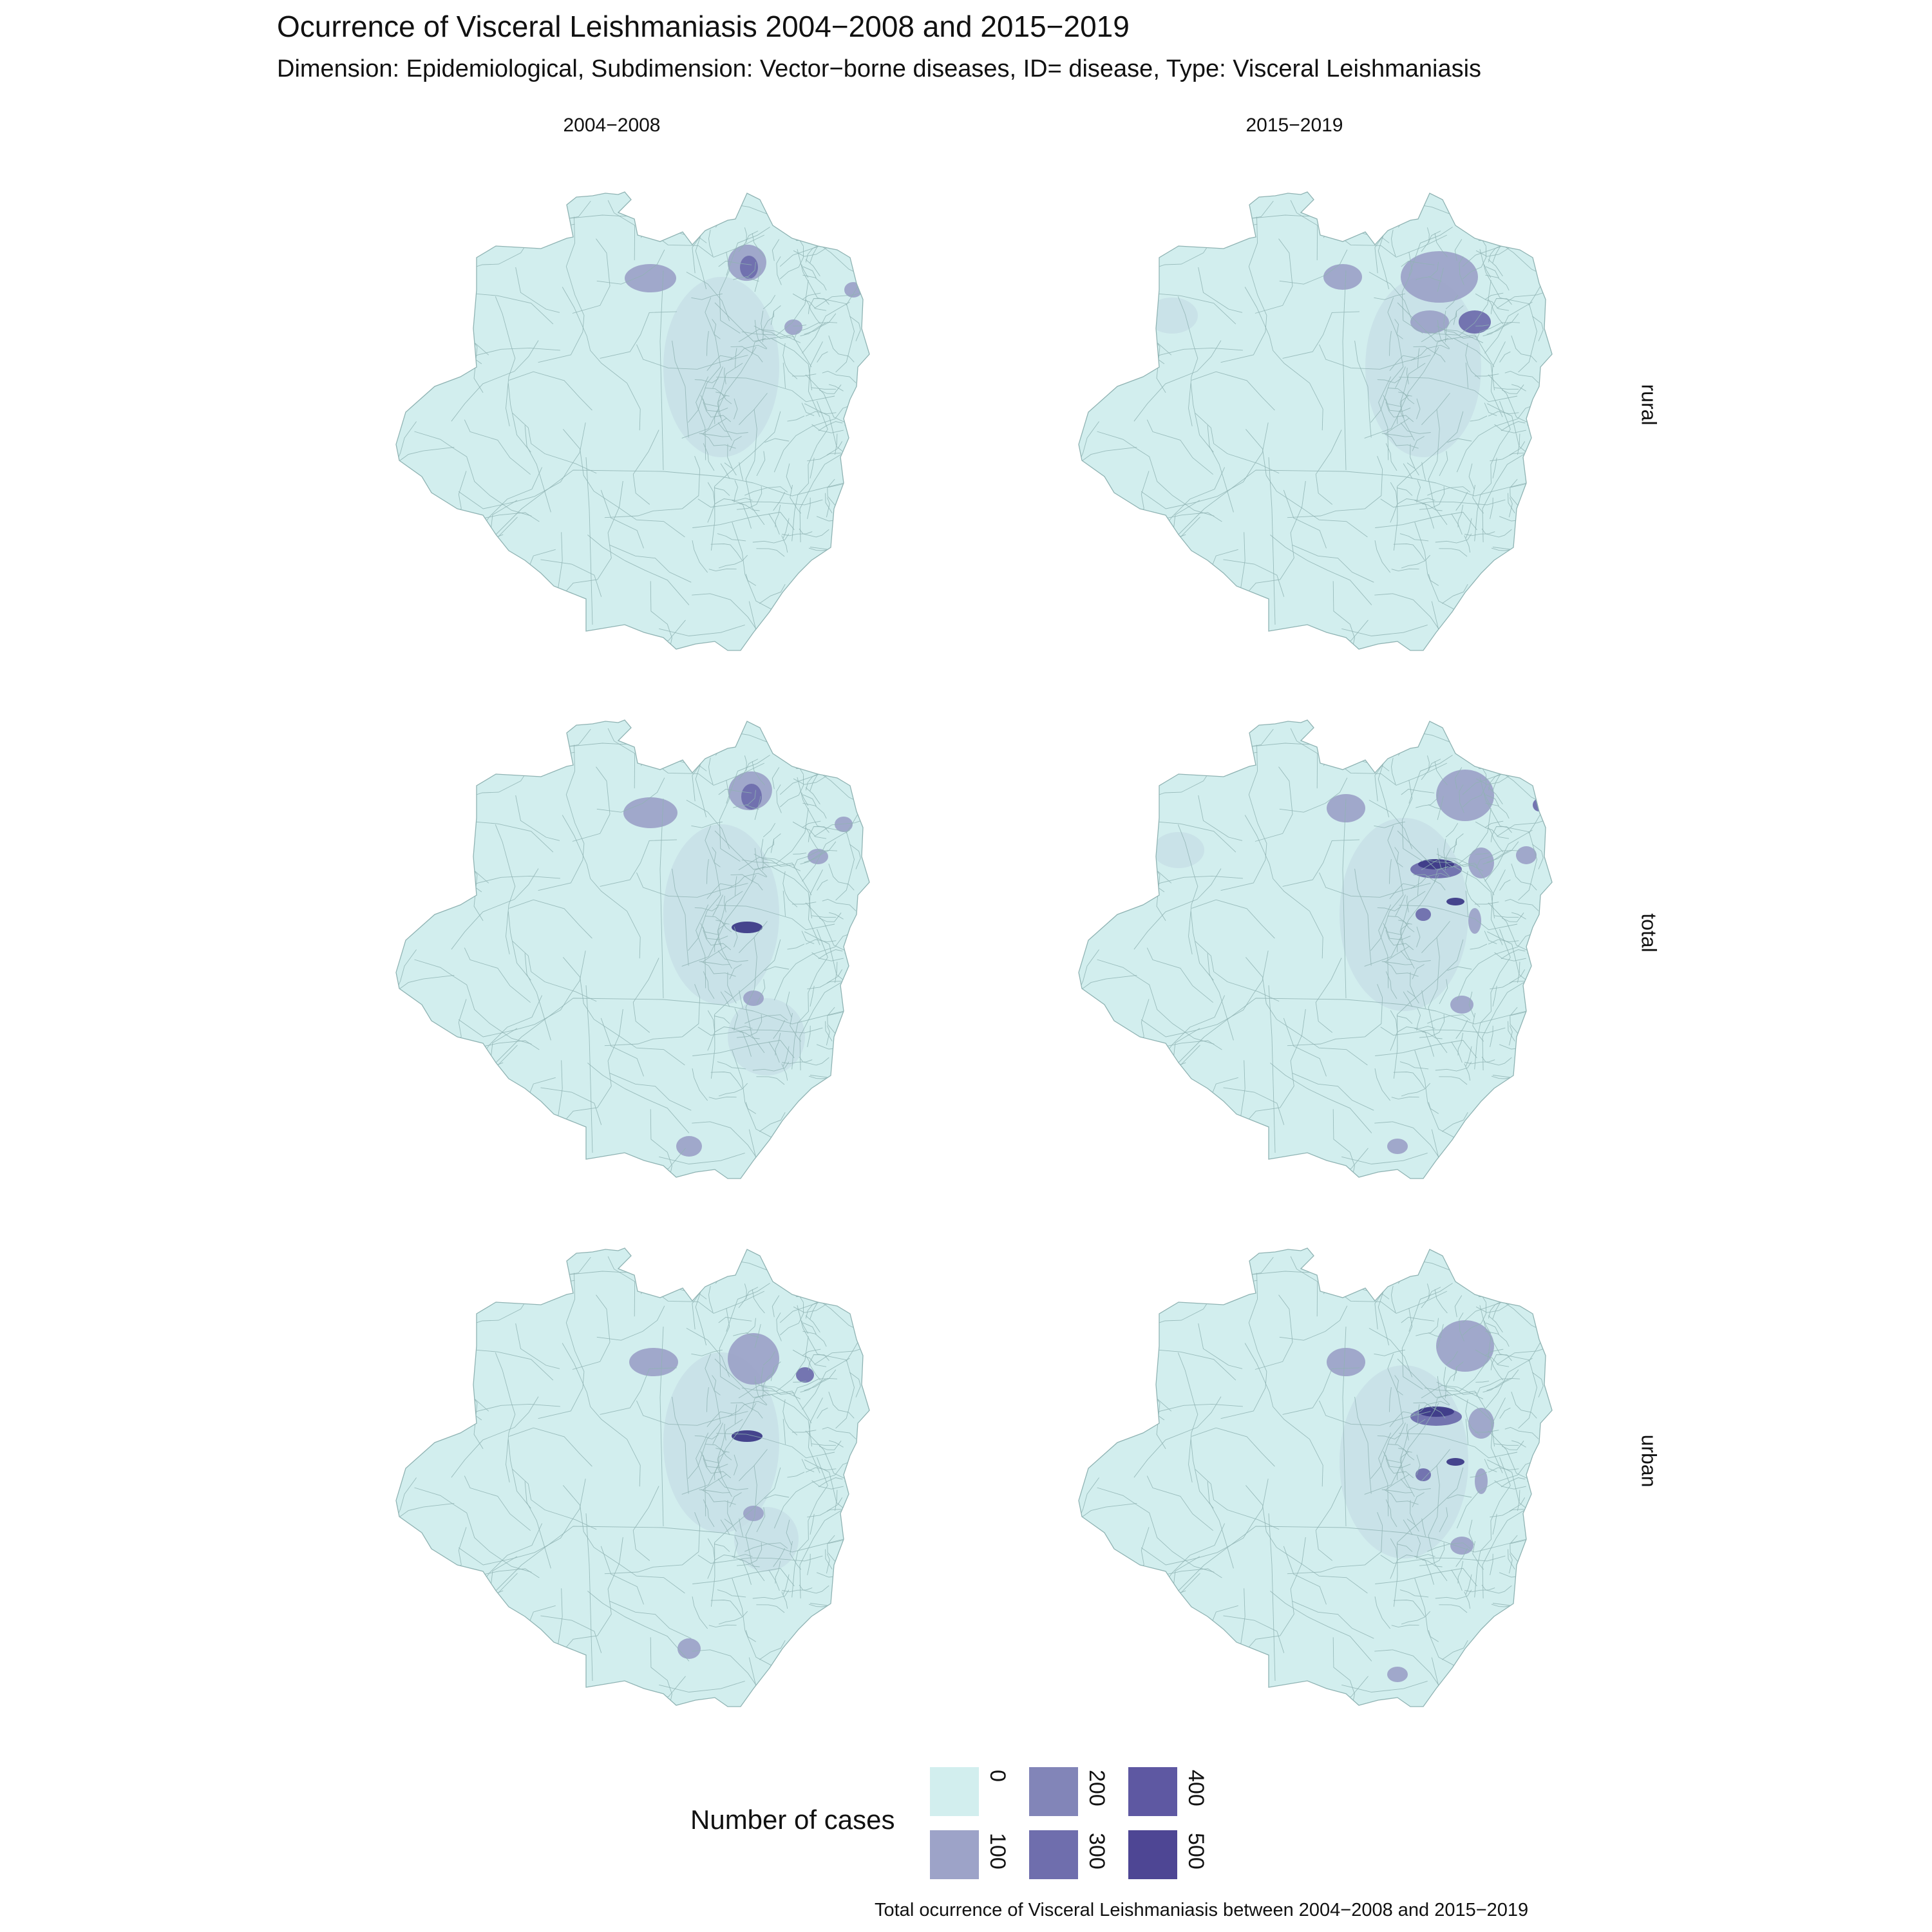  I want to click on map-outline, so click(1316, 949).